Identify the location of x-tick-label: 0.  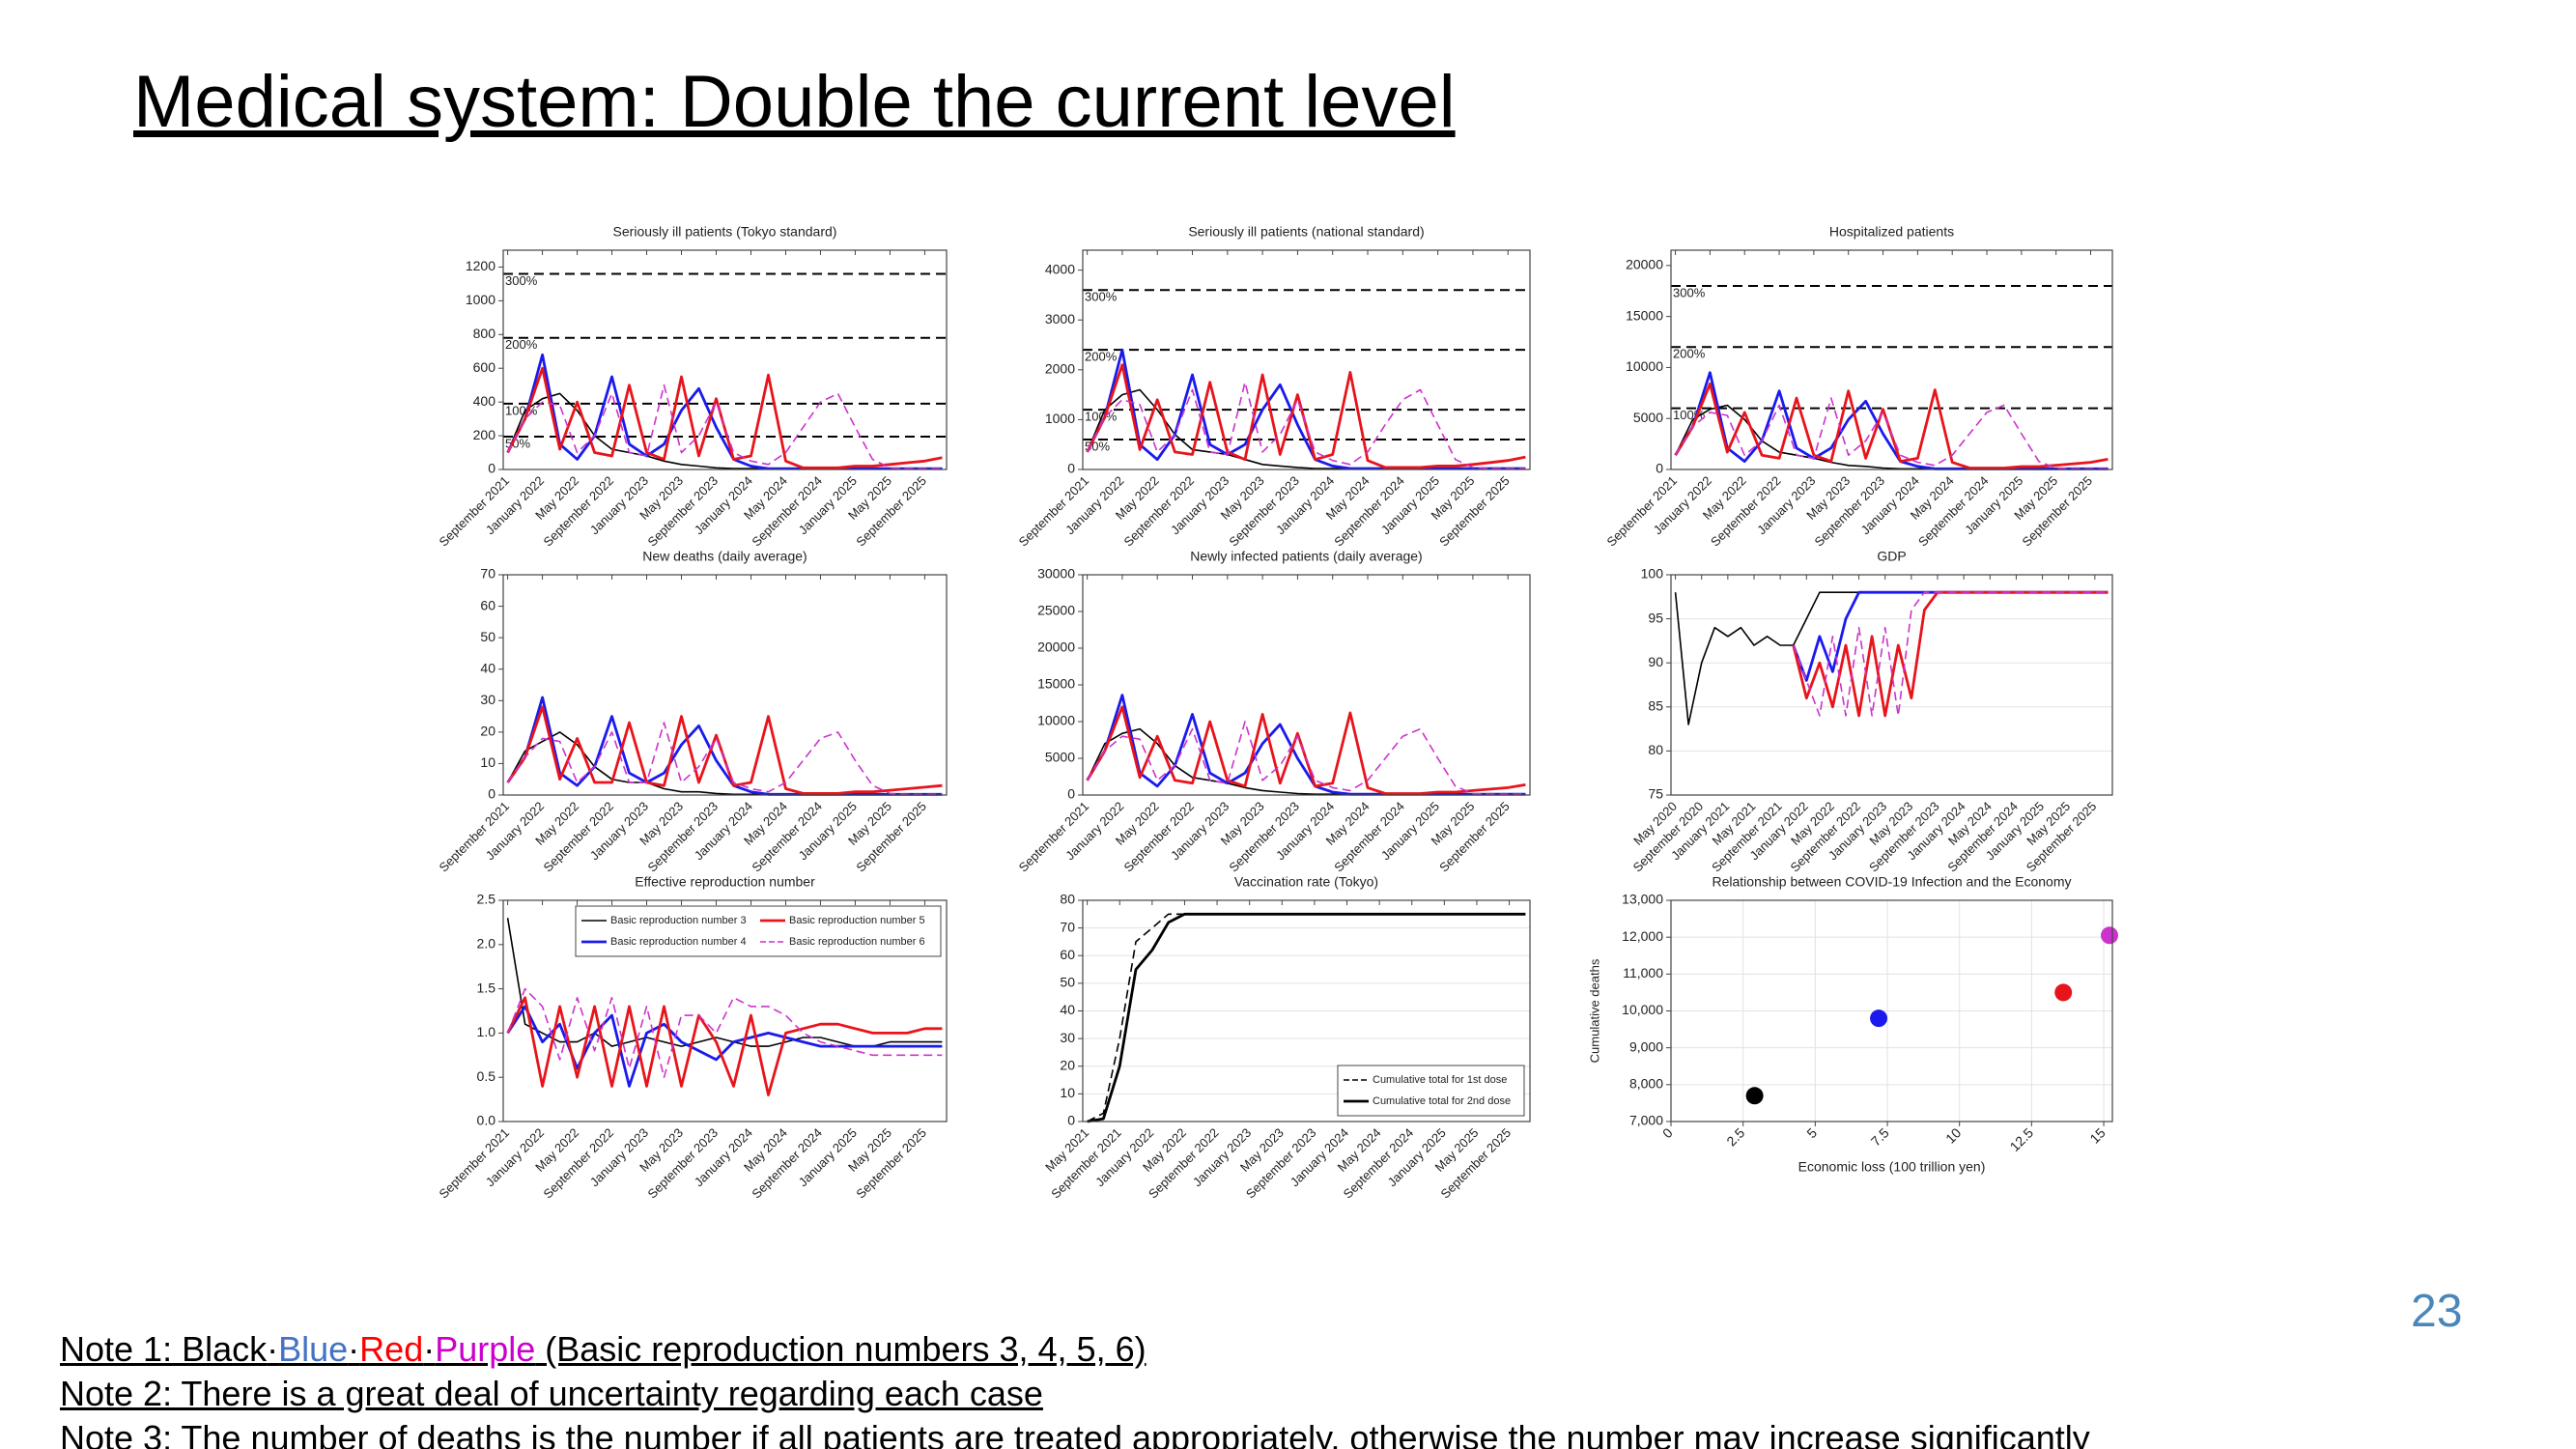
(1667, 1132).